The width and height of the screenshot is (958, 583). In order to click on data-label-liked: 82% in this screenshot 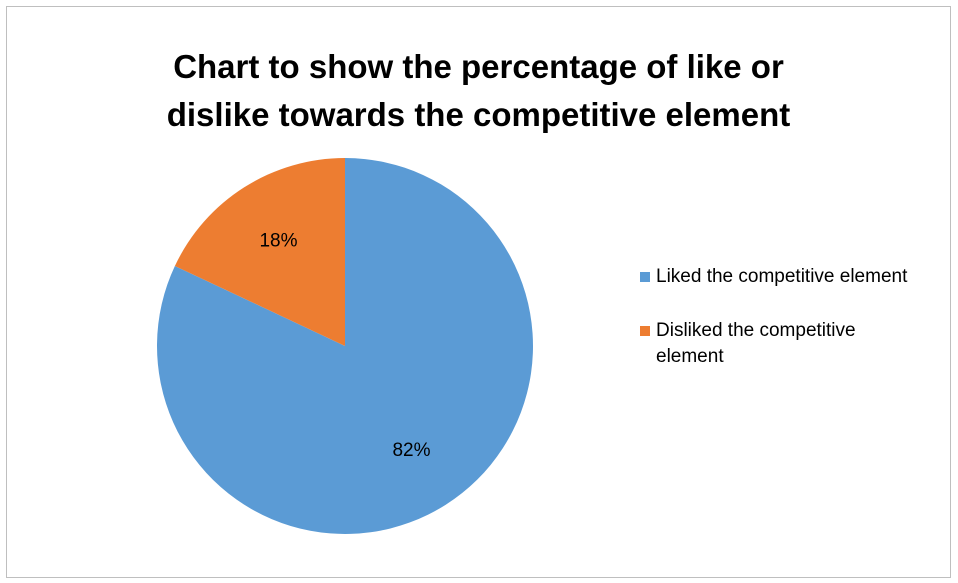, I will do `click(411, 450)`.